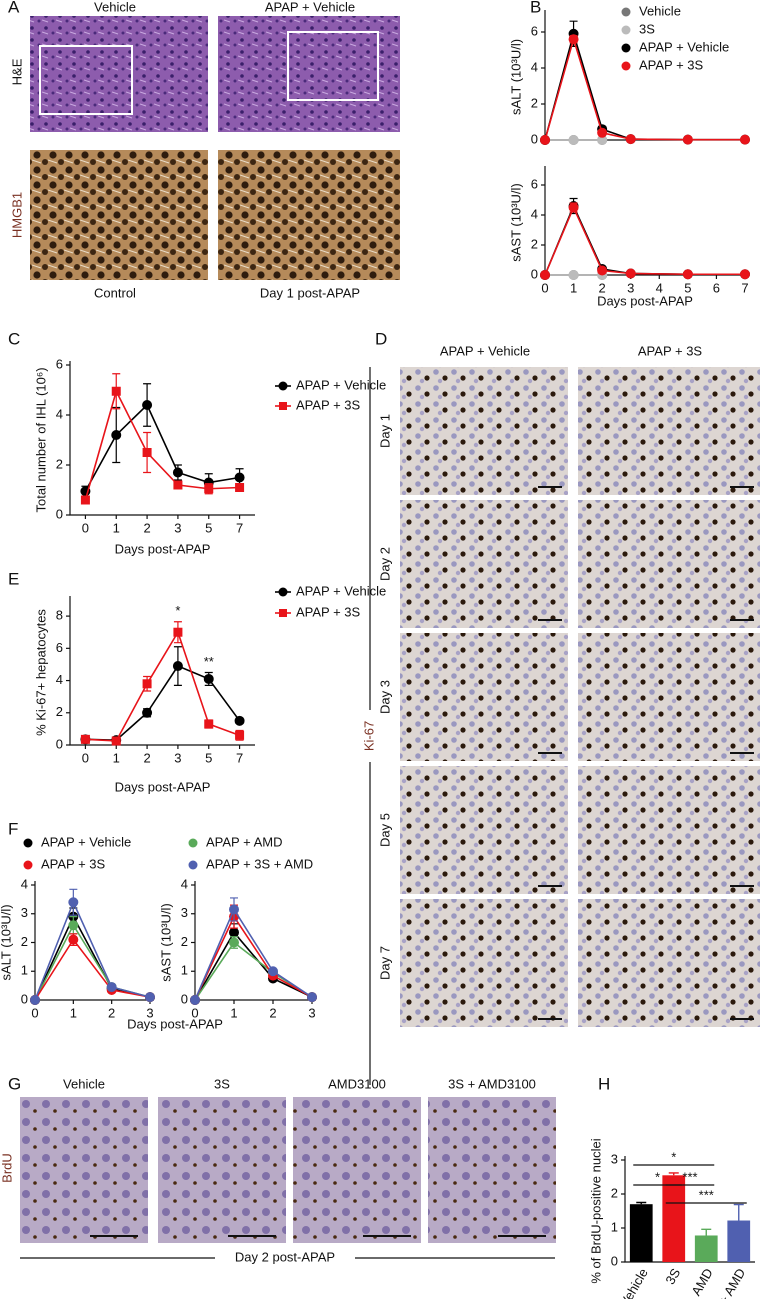 Image resolution: width=770 pixels, height=1299 pixels. Describe the element at coordinates (370, 736) in the screenshot. I see `label-bg` at that location.